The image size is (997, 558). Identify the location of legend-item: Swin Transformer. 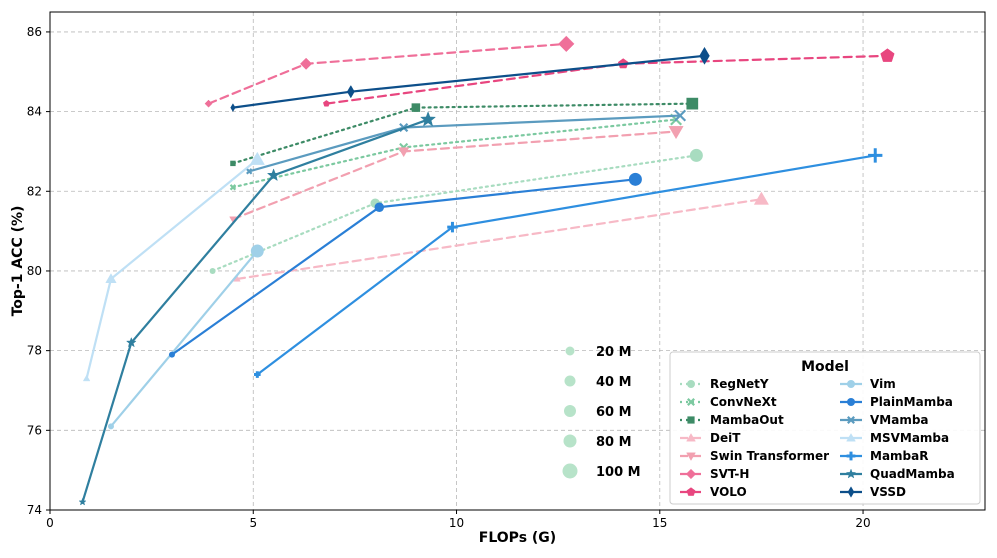
(754, 456).